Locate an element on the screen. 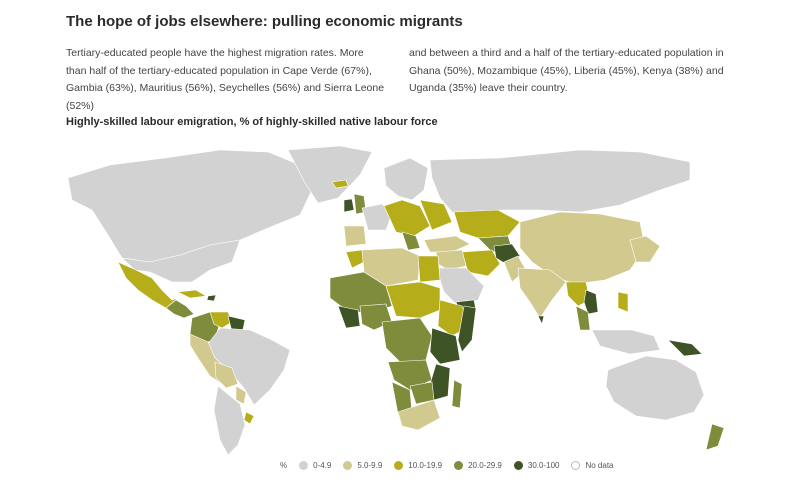  region-south-africa is located at coordinates (419, 415).